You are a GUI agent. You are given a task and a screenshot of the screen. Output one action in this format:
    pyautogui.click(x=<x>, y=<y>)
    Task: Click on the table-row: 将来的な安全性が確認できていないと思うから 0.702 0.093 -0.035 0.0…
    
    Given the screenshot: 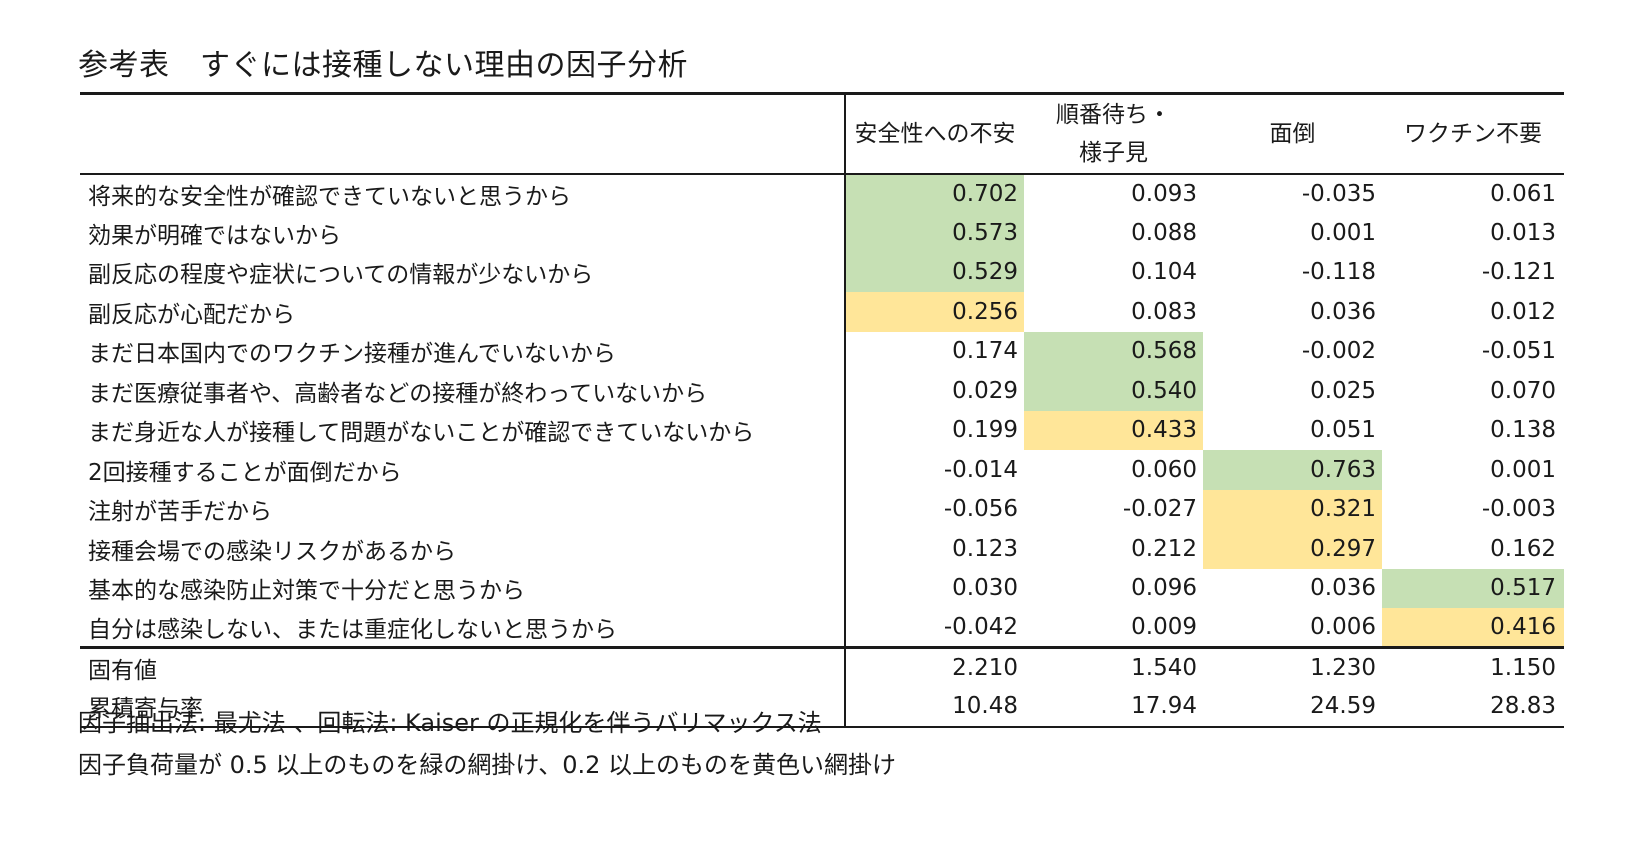 What is the action you would take?
    pyautogui.click(x=822, y=193)
    